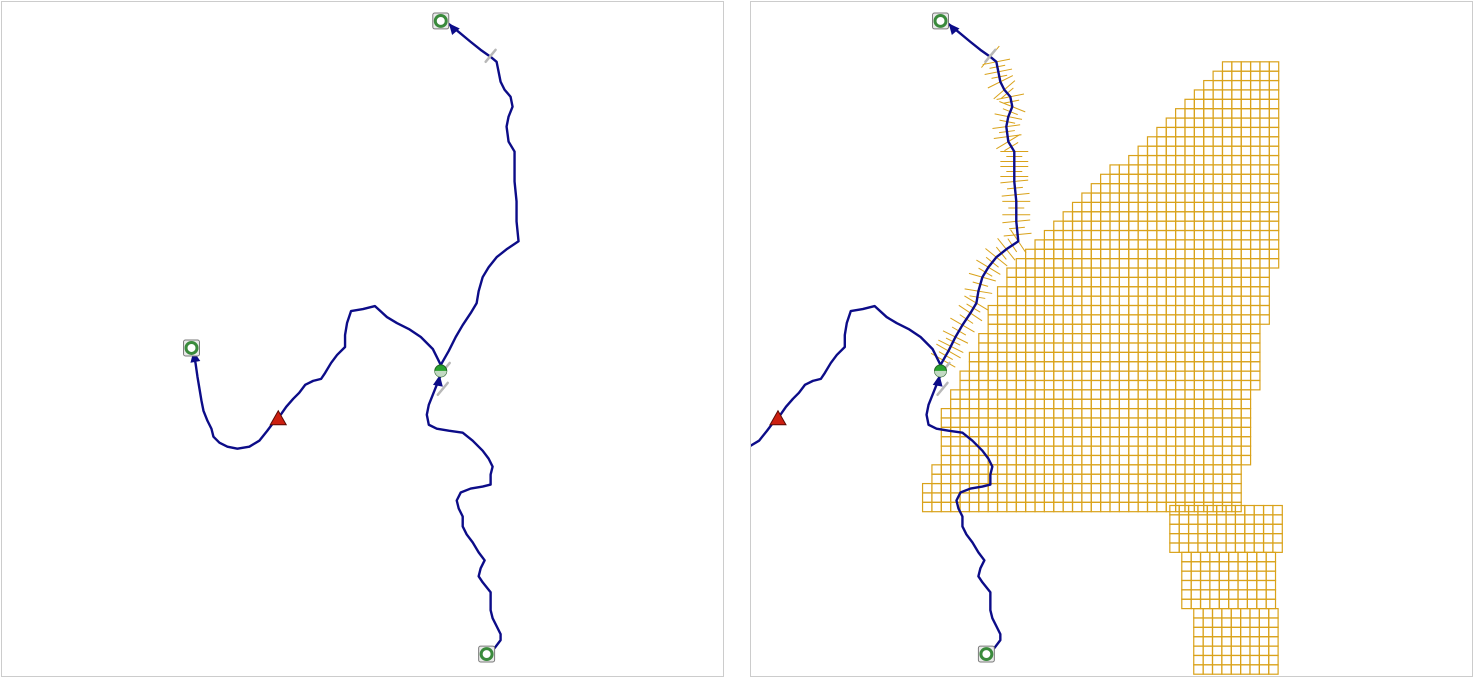 This screenshot has width=1475, height=679. I want to click on route-south-line, so click(463, 514).